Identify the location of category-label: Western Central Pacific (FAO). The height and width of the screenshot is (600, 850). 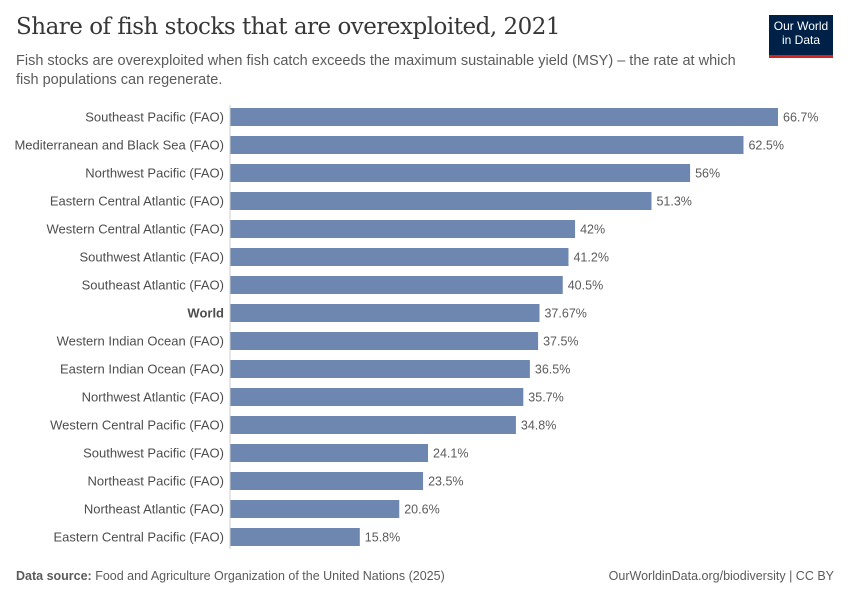
(137, 425).